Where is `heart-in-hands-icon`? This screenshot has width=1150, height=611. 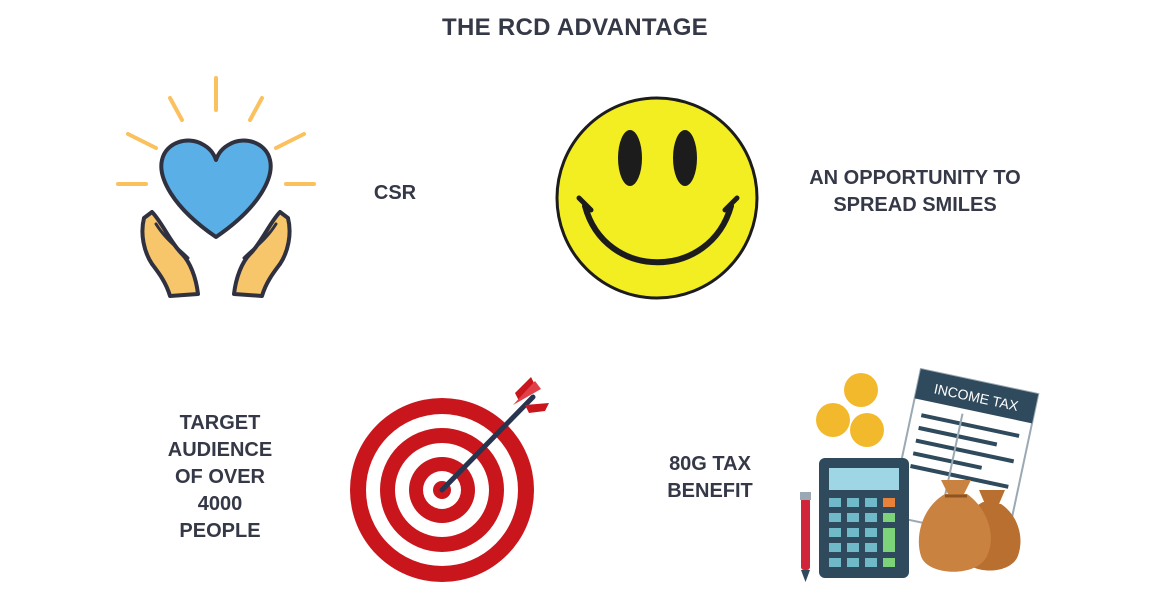 heart-in-hands-icon is located at coordinates (216, 187).